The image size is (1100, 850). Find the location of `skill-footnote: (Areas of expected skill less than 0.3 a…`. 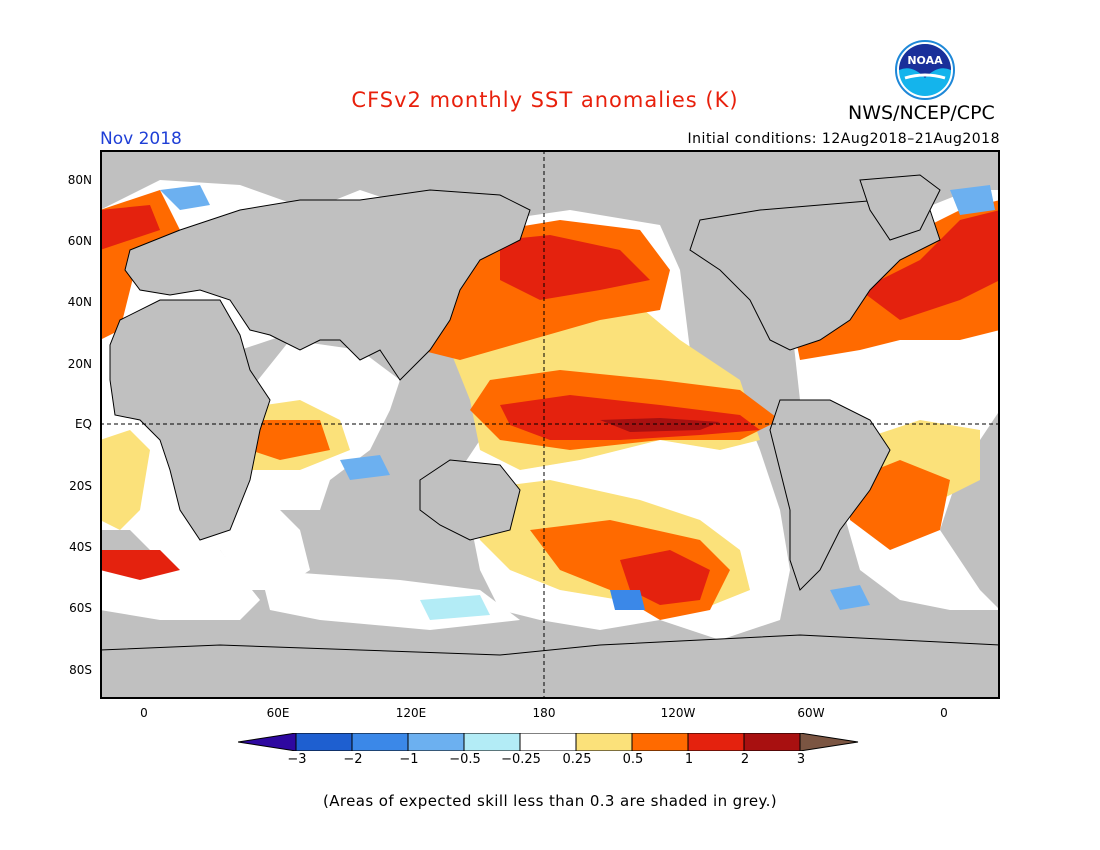

skill-footnote: (Areas of expected skill less than 0.3 a… is located at coordinates (550, 801).